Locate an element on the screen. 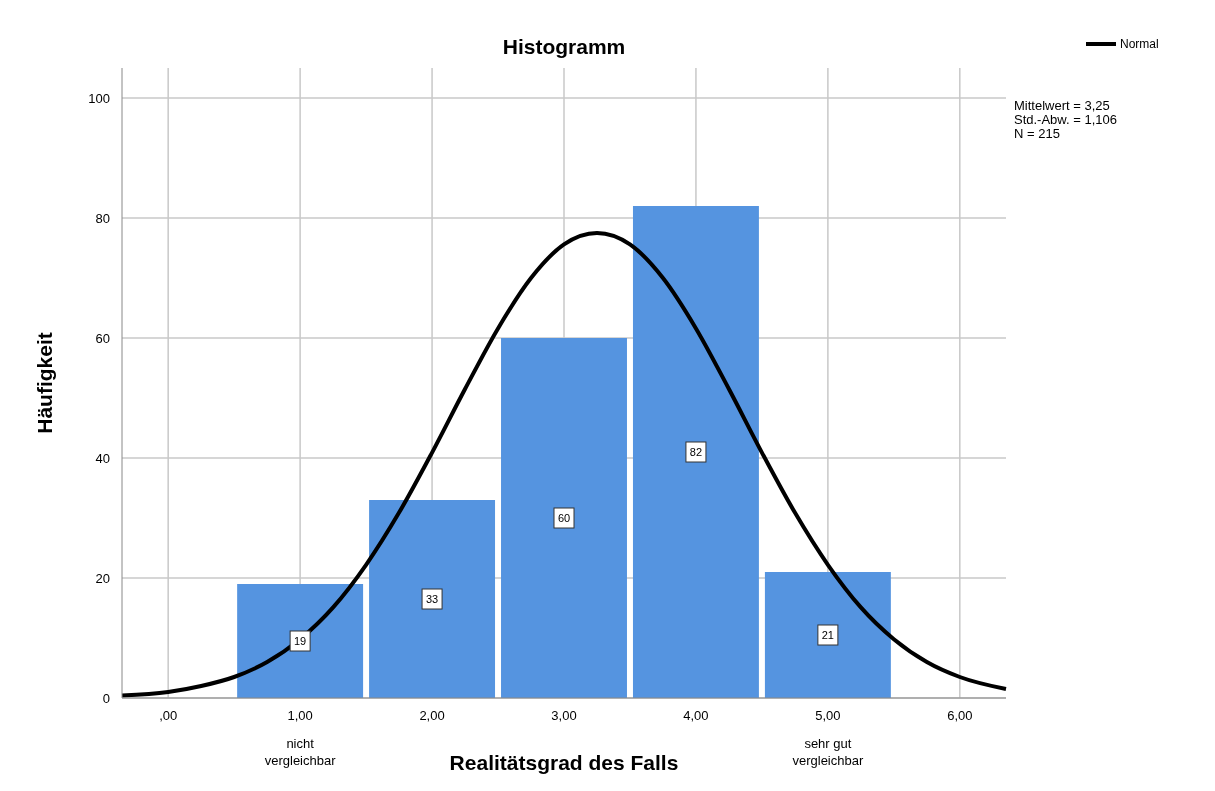 The width and height of the screenshot is (1215, 791). x-tick-label: 6,00 is located at coordinates (960, 715).